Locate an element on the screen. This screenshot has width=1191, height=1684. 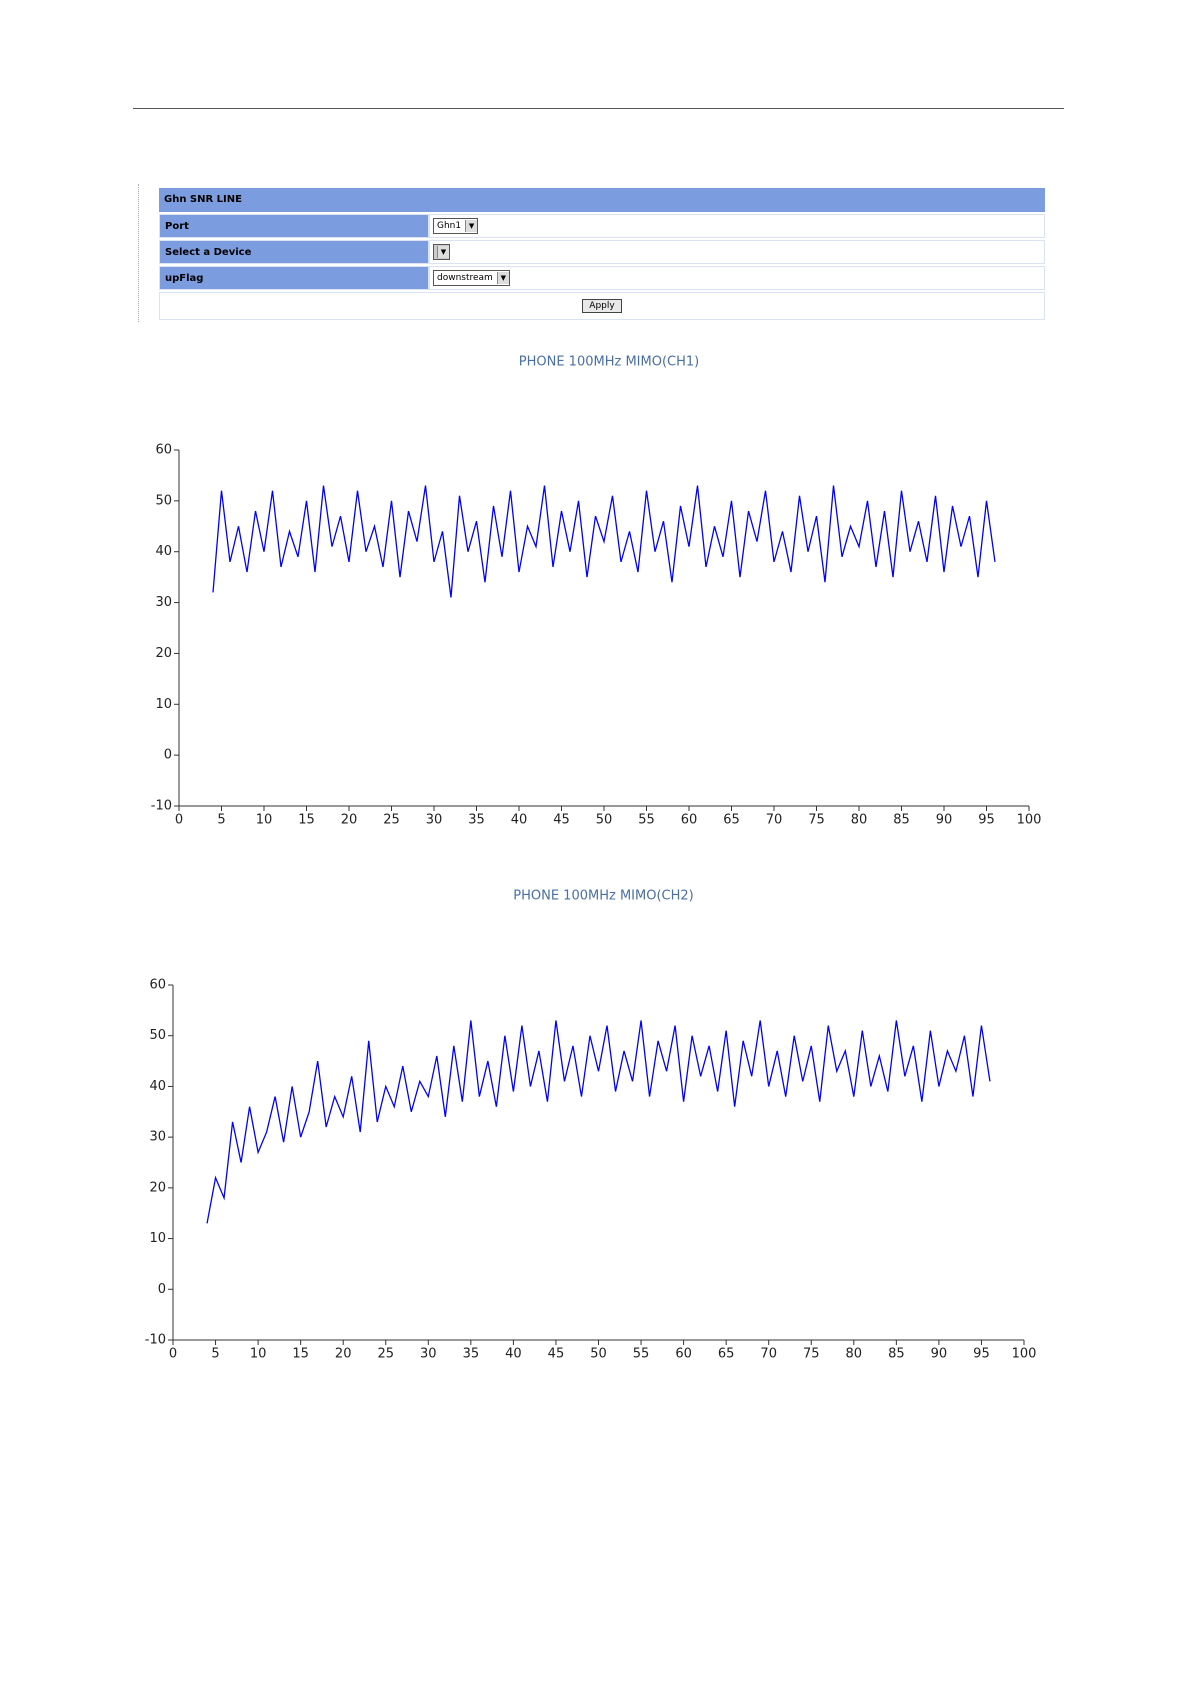
frame-edge is located at coordinates (138, 253).